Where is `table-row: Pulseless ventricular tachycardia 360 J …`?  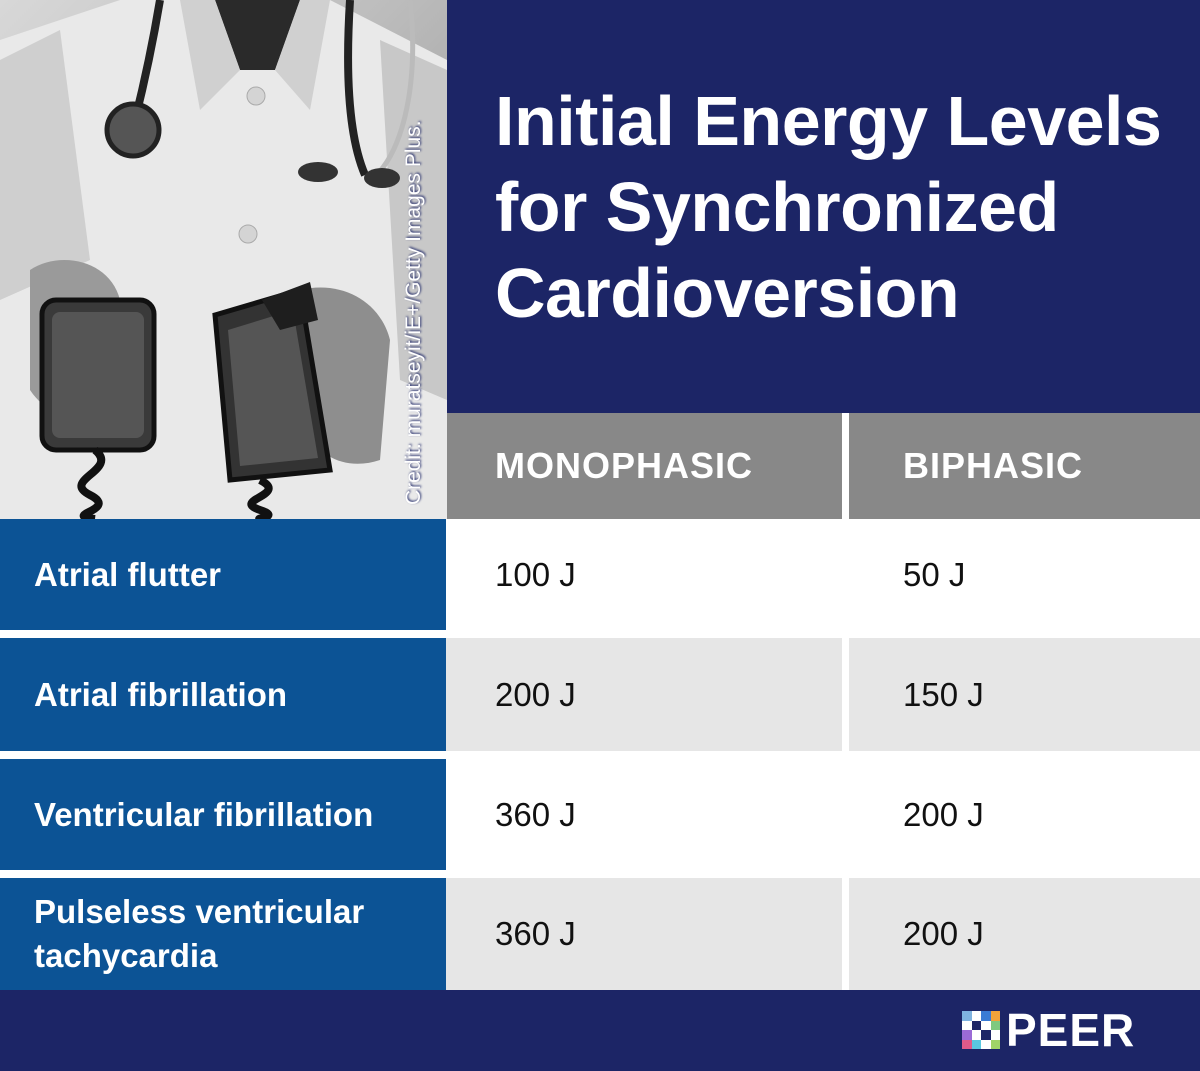
table-row: Pulseless ventricular tachycardia 360 J … is located at coordinates (600, 934).